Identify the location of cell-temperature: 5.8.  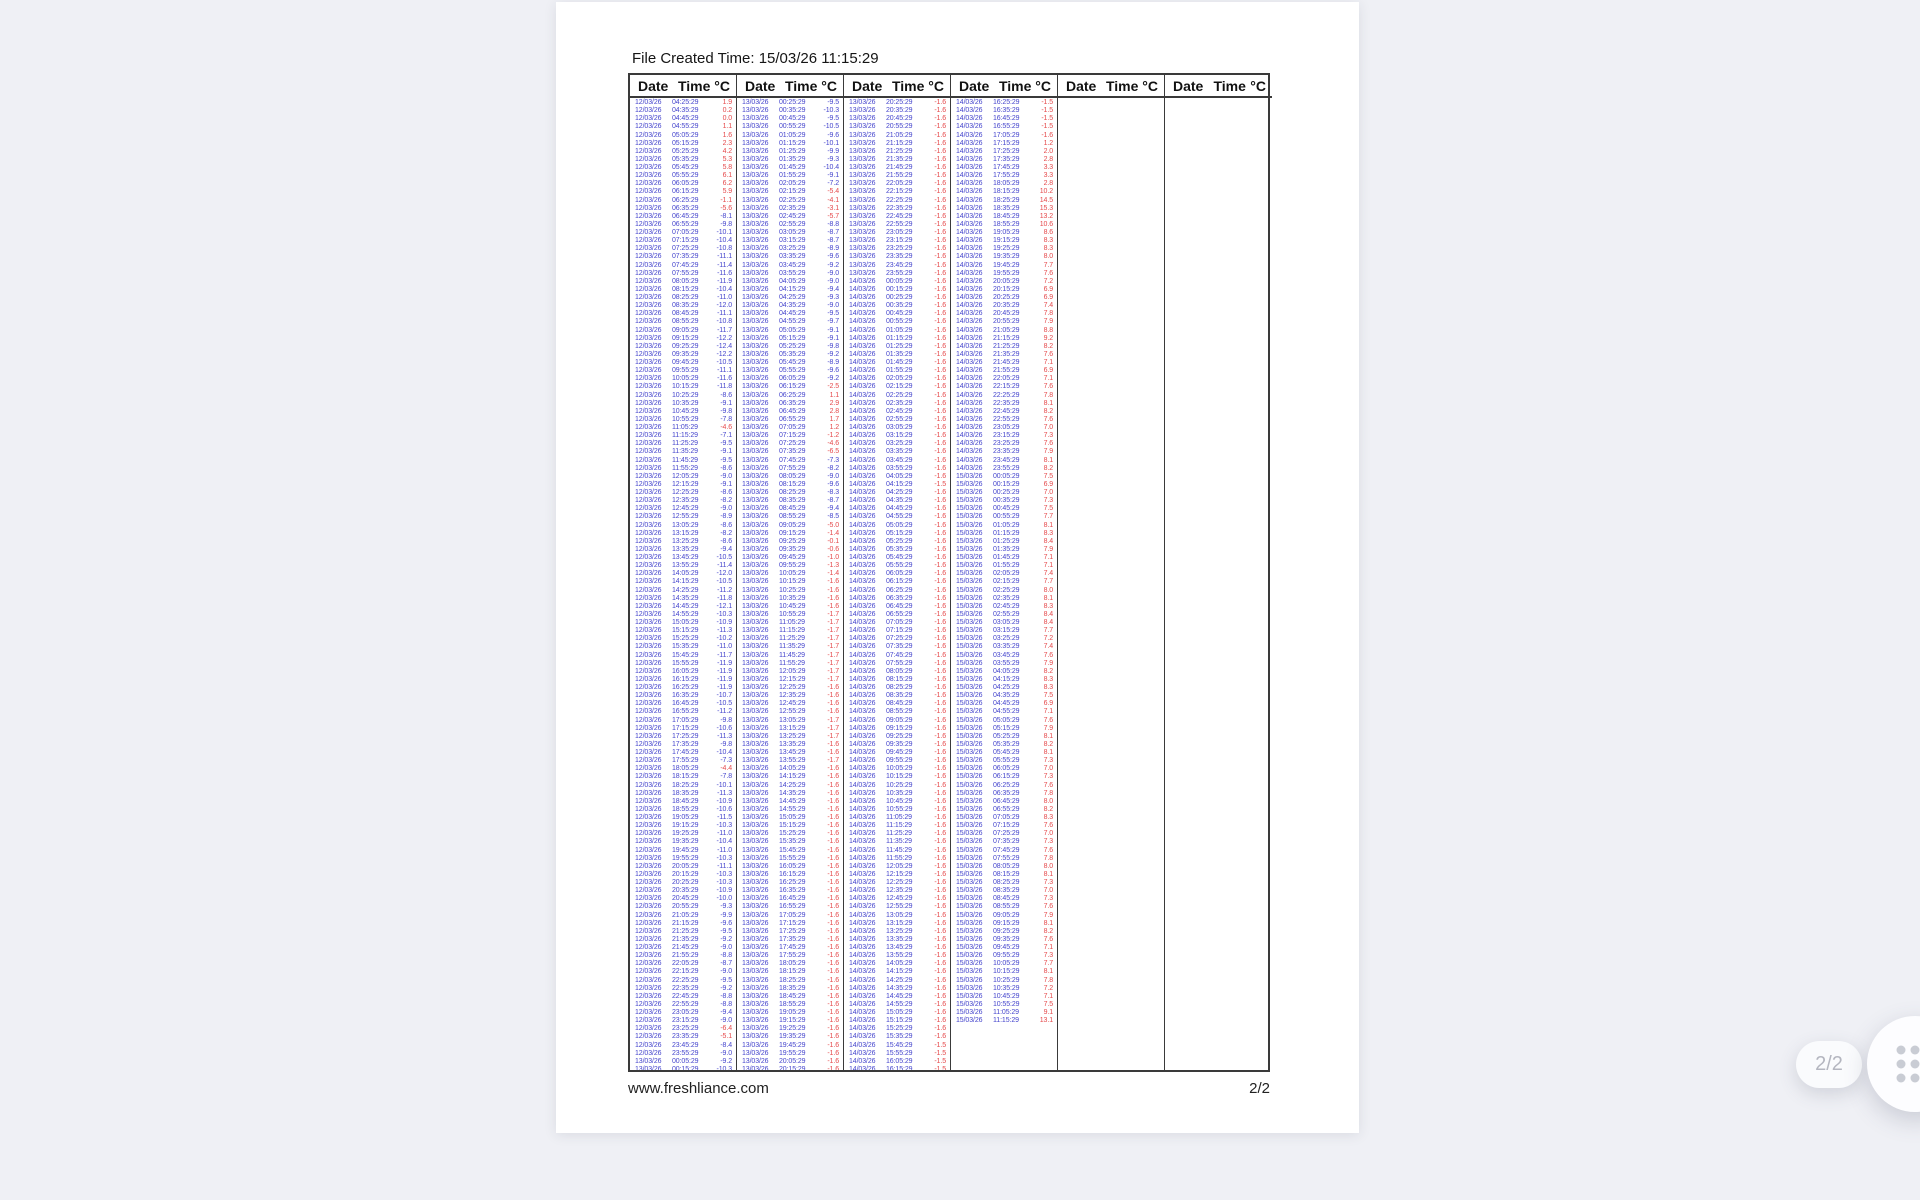
(727, 167).